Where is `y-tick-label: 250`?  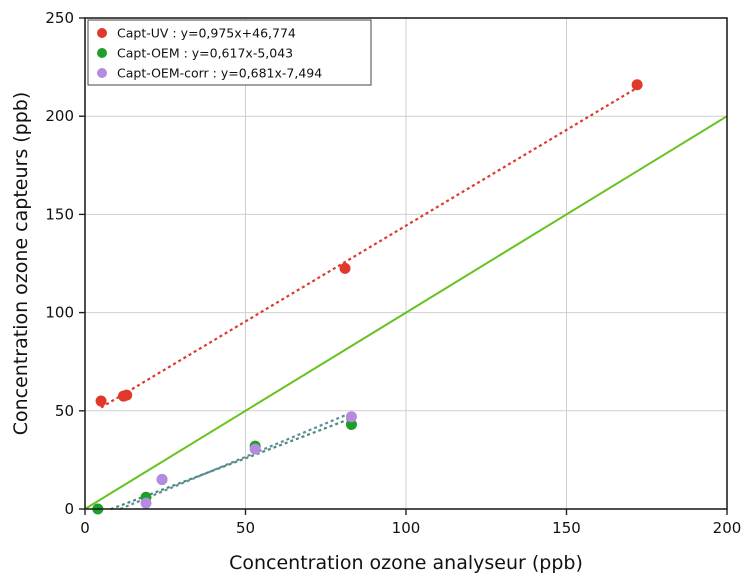
y-tick-label: 250 is located at coordinates (59, 18).